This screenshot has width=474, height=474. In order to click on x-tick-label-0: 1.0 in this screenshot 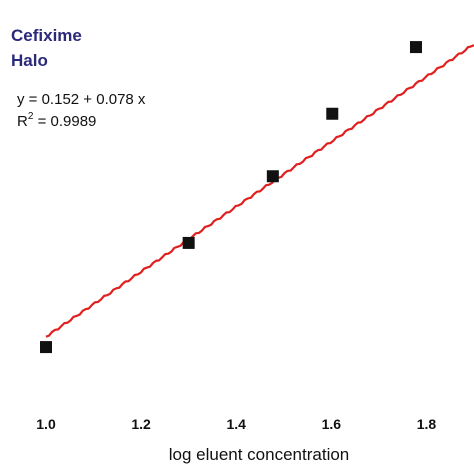, I will do `click(46, 424)`.